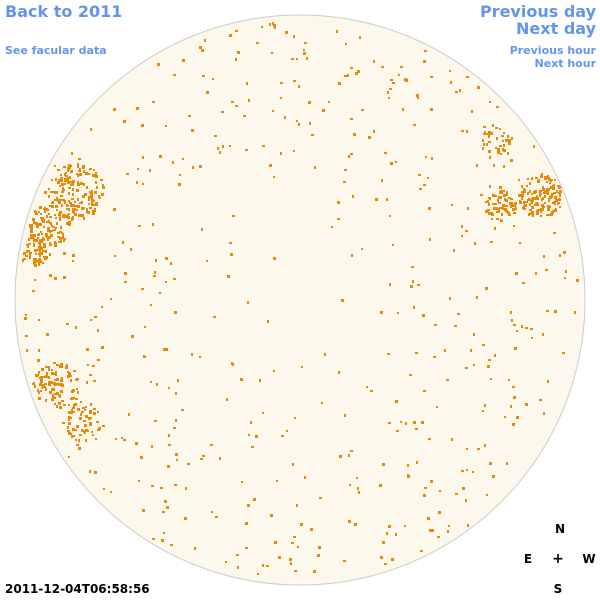 Image resolution: width=600 pixels, height=600 pixels. I want to click on previous-hour-link: Previous hour, so click(552, 50).